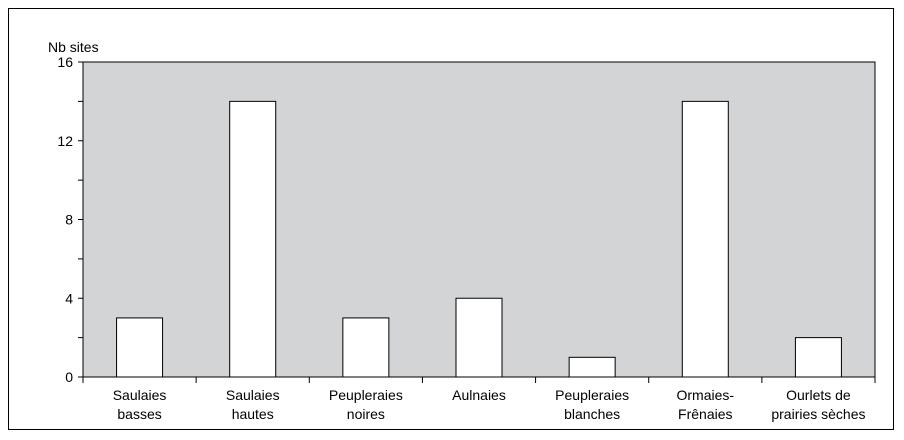  I want to click on y-axis: 0 4 8 12 16, so click(70, 219).